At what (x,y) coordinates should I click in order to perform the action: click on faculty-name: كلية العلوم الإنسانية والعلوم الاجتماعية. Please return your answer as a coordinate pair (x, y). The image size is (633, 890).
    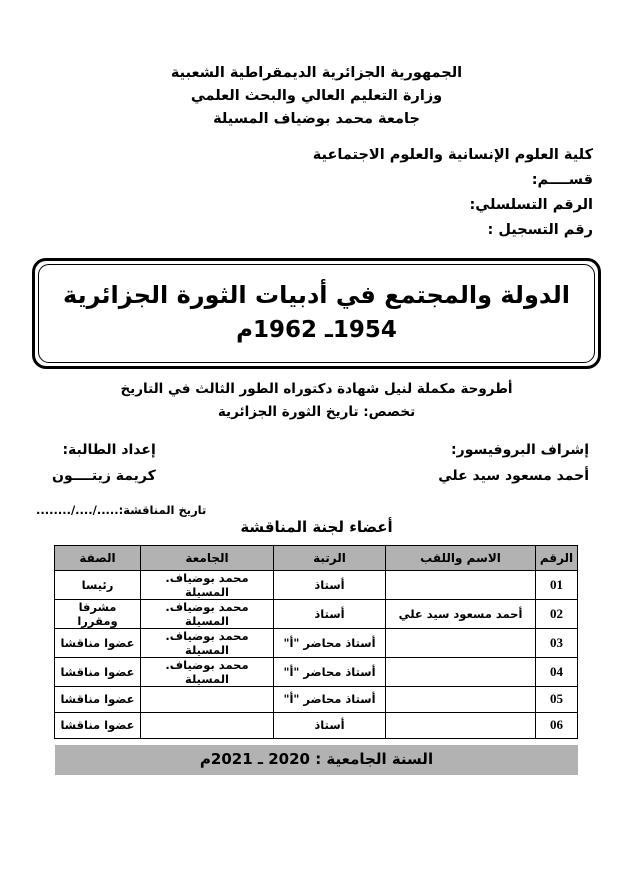
    Looking at the image, I should click on (452, 154).